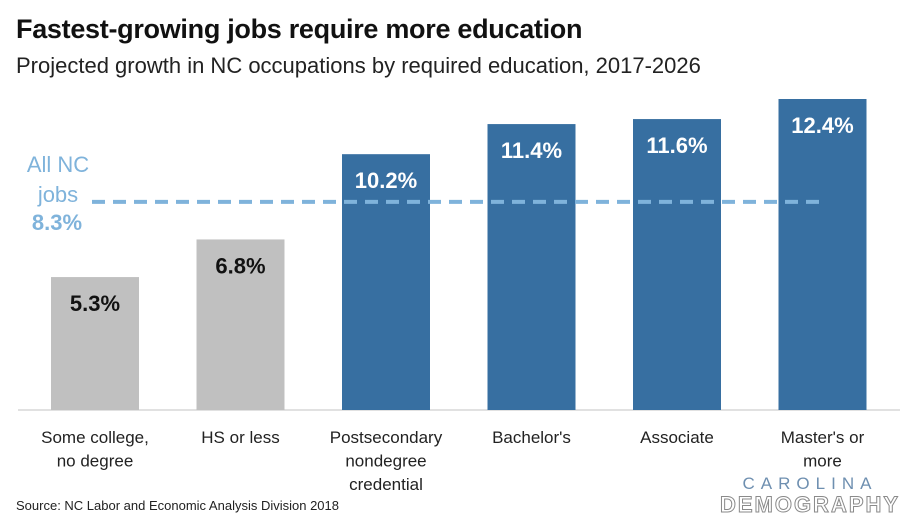 The height and width of the screenshot is (521, 916). Describe the element at coordinates (58, 164) in the screenshot. I see `reference-line-label: All NC` at that location.